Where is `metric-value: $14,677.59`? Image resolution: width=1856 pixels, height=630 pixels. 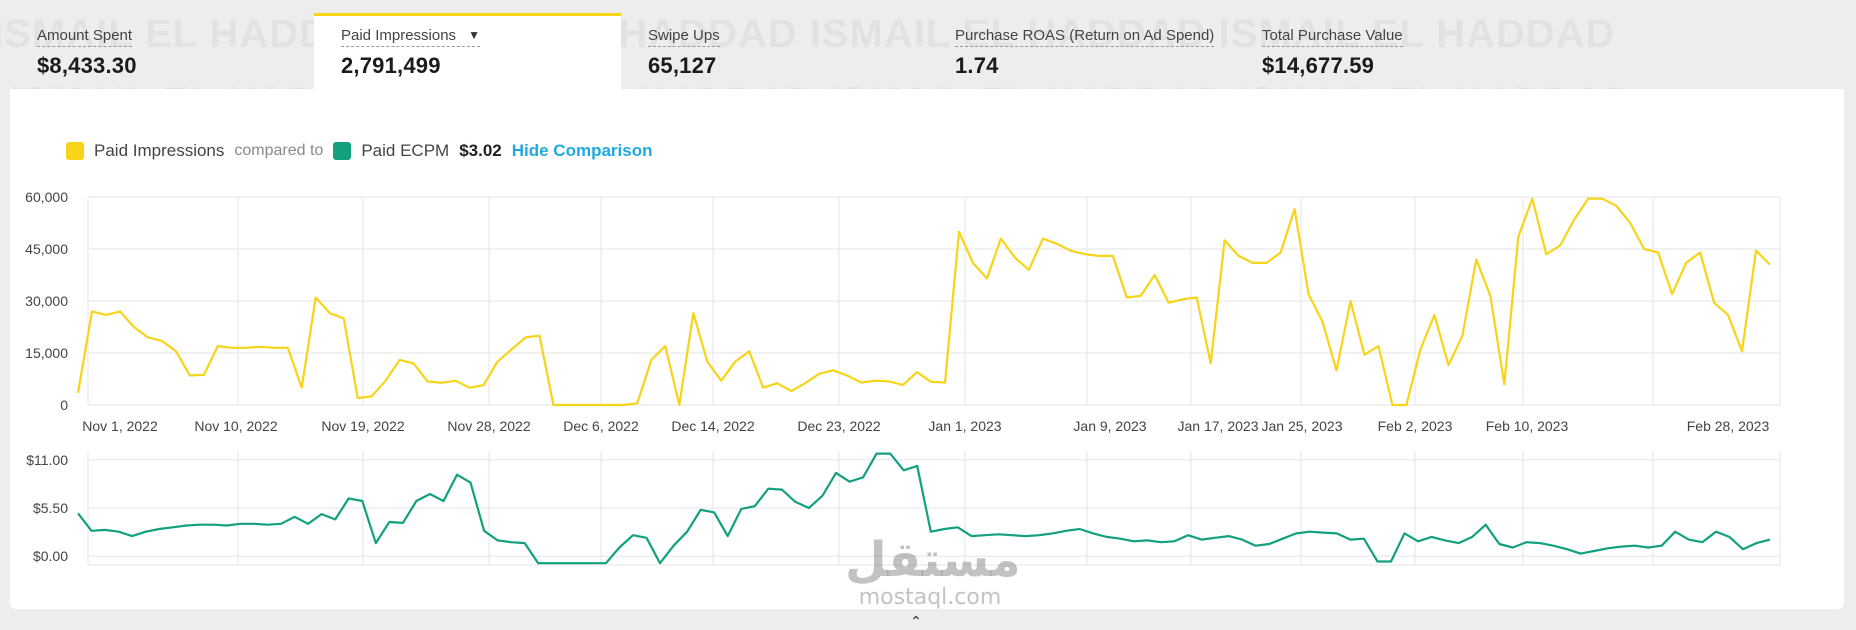 metric-value: $14,677.59 is located at coordinates (1318, 65).